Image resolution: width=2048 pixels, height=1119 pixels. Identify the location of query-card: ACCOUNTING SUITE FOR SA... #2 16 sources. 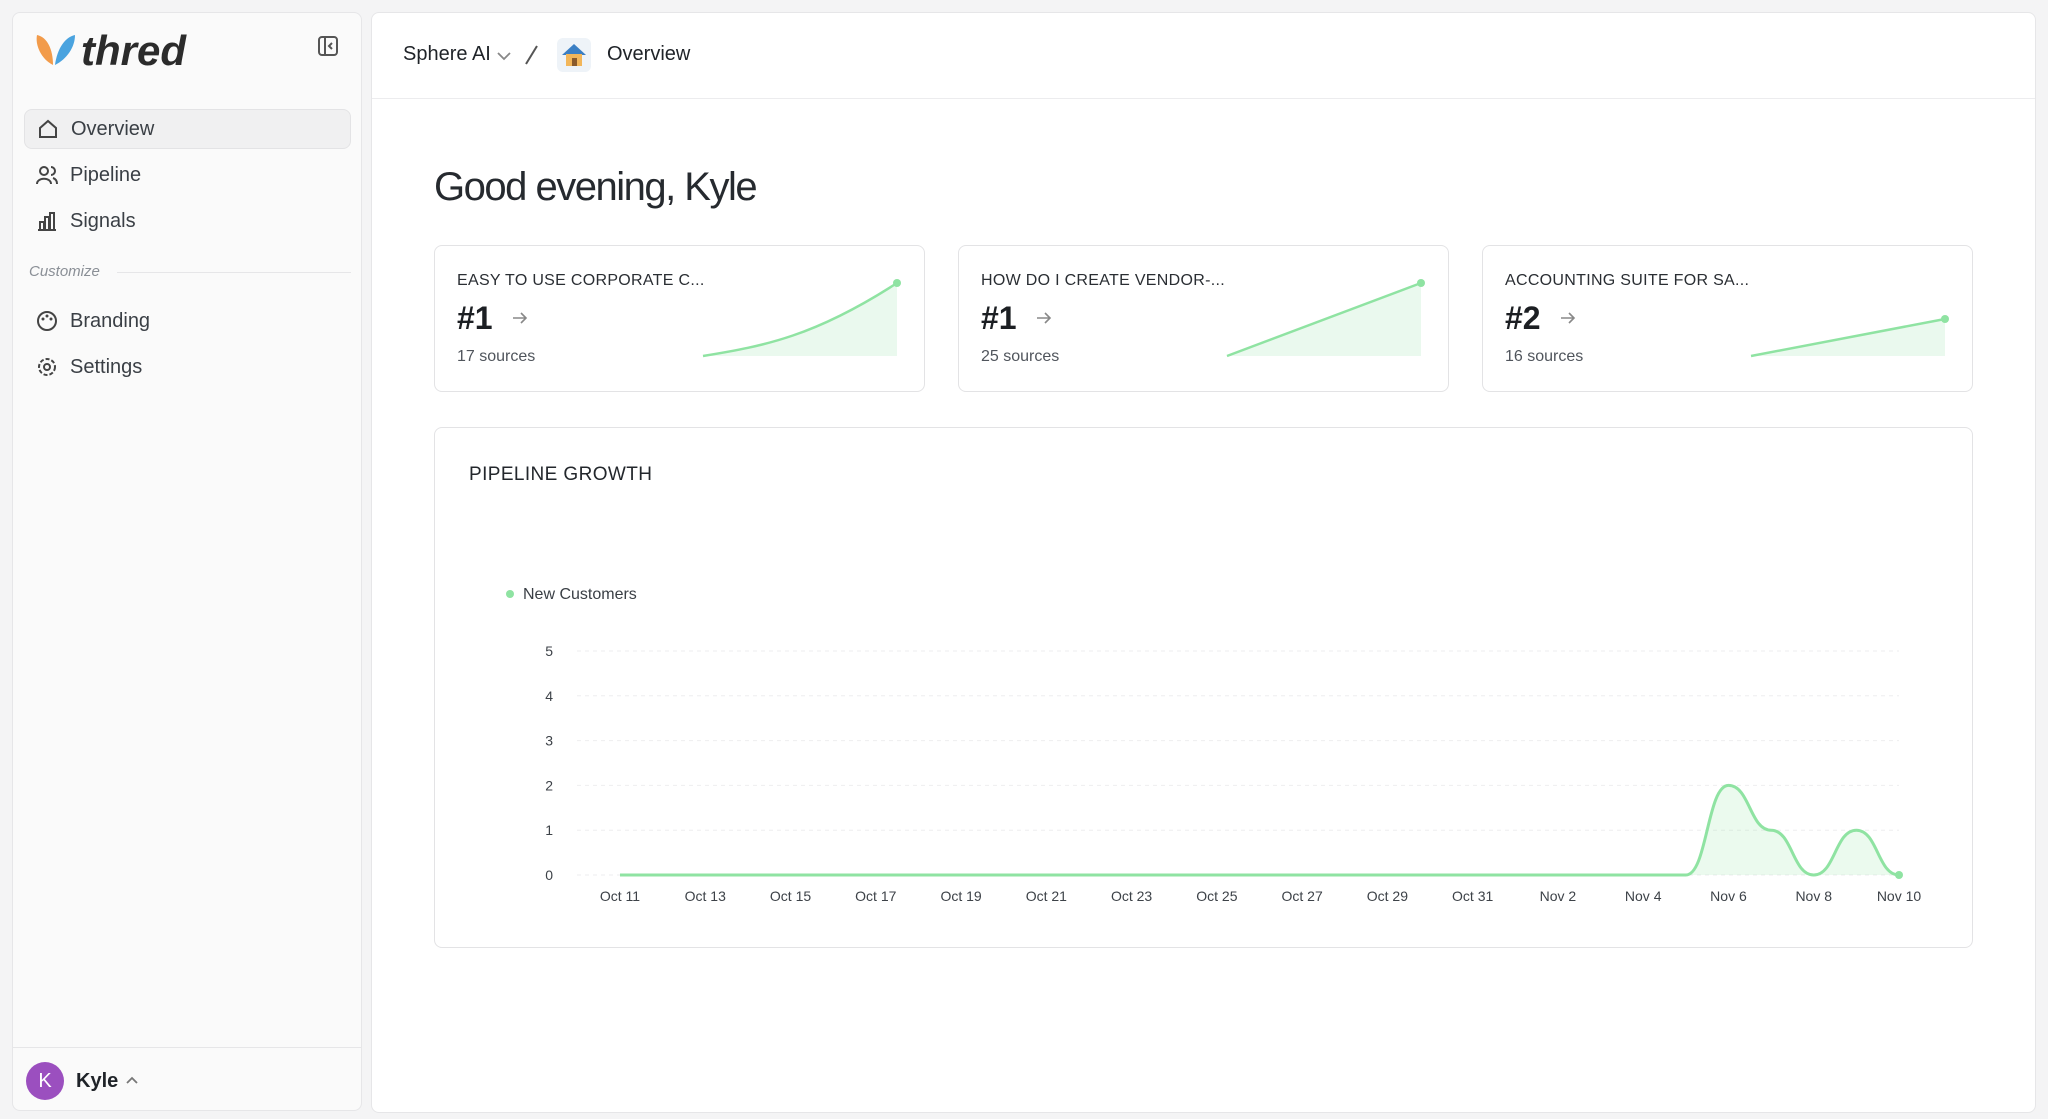
(1727, 318).